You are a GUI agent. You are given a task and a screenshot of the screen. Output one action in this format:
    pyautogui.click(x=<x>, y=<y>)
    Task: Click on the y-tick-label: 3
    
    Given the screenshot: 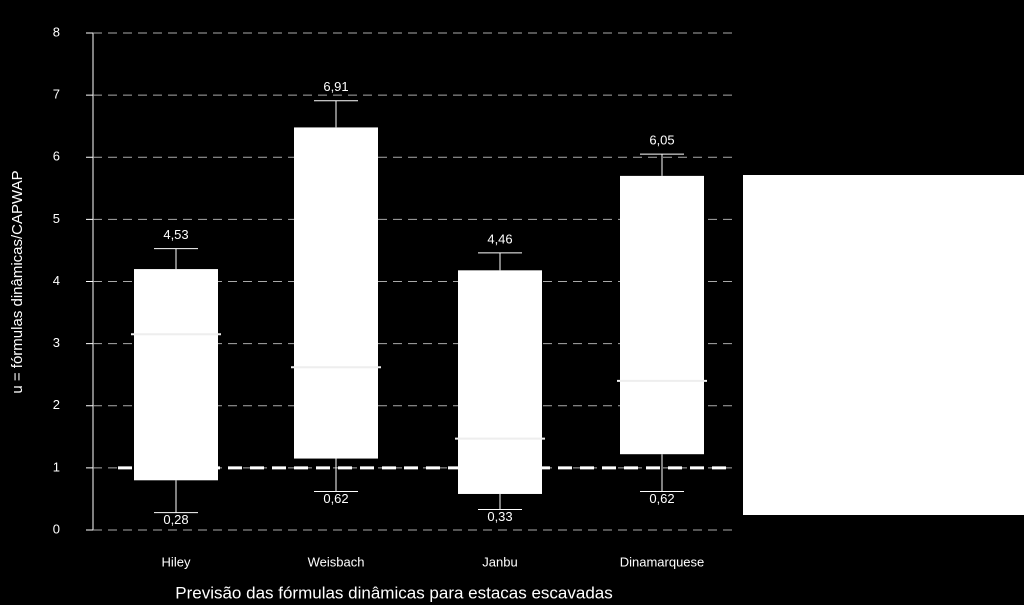 What is the action you would take?
    pyautogui.click(x=56, y=342)
    